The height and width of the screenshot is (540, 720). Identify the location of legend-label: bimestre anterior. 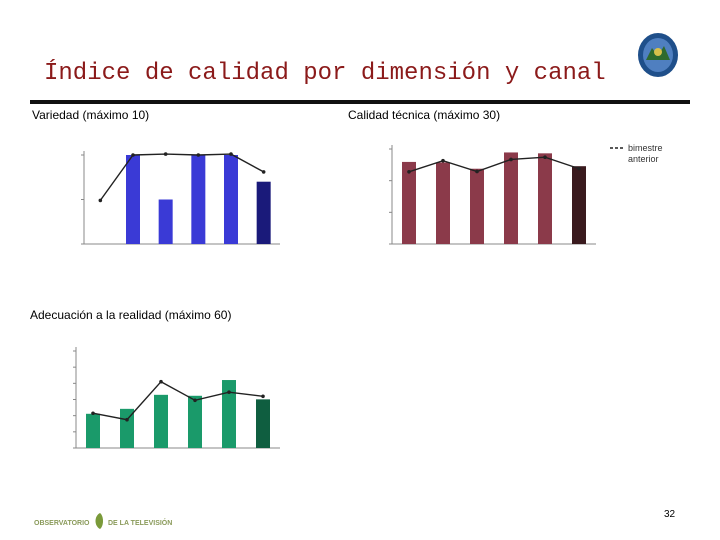
(645, 153).